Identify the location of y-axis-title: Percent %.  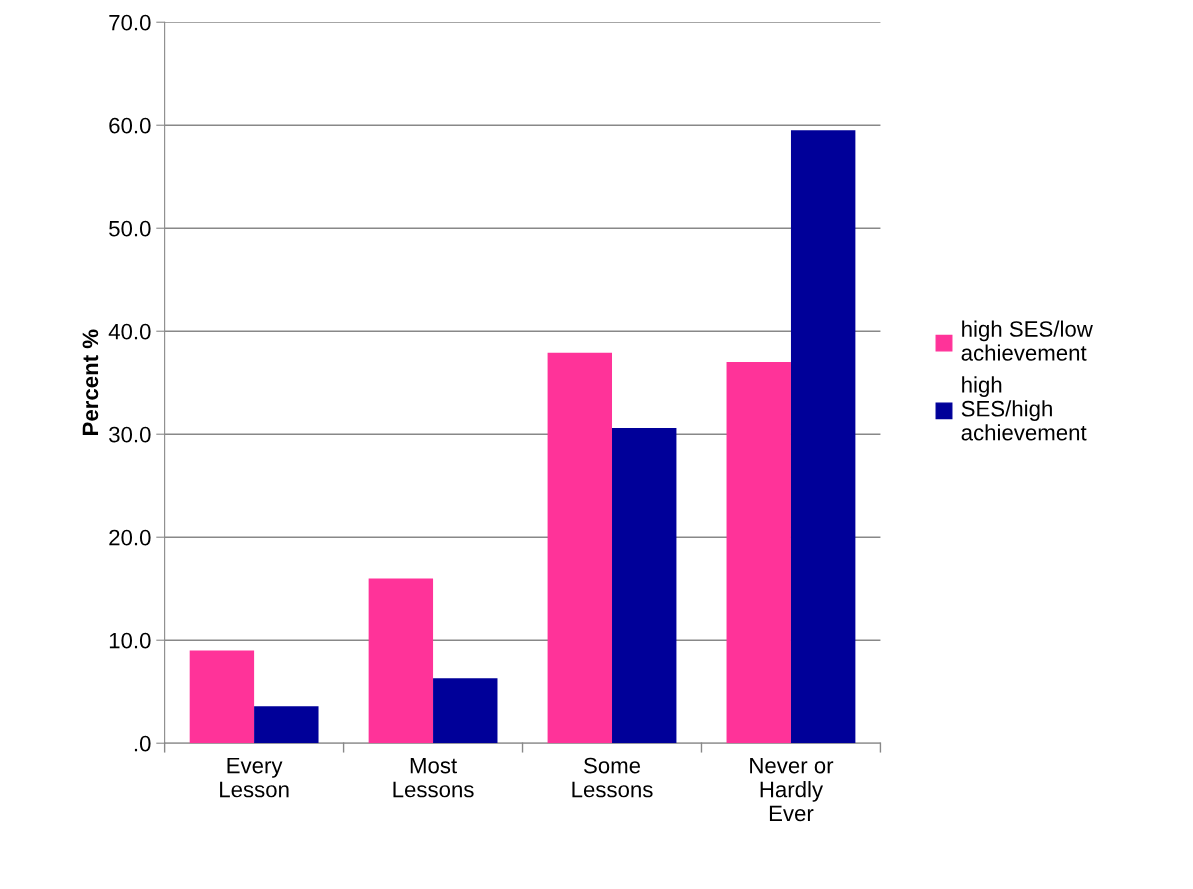
(90, 382).